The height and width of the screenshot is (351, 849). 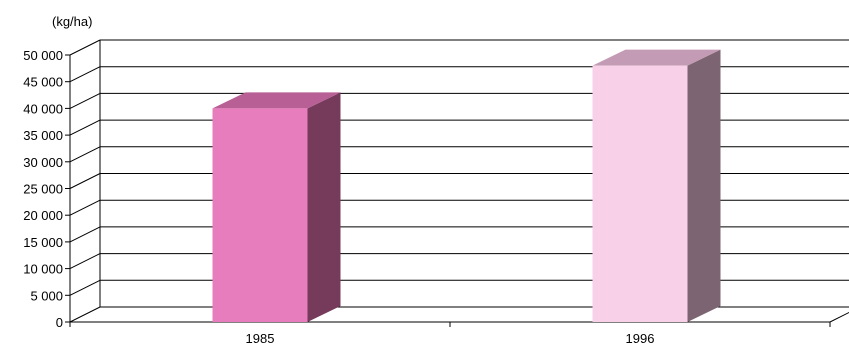 I want to click on y-tick-label: 5 000, so click(x=46, y=295).